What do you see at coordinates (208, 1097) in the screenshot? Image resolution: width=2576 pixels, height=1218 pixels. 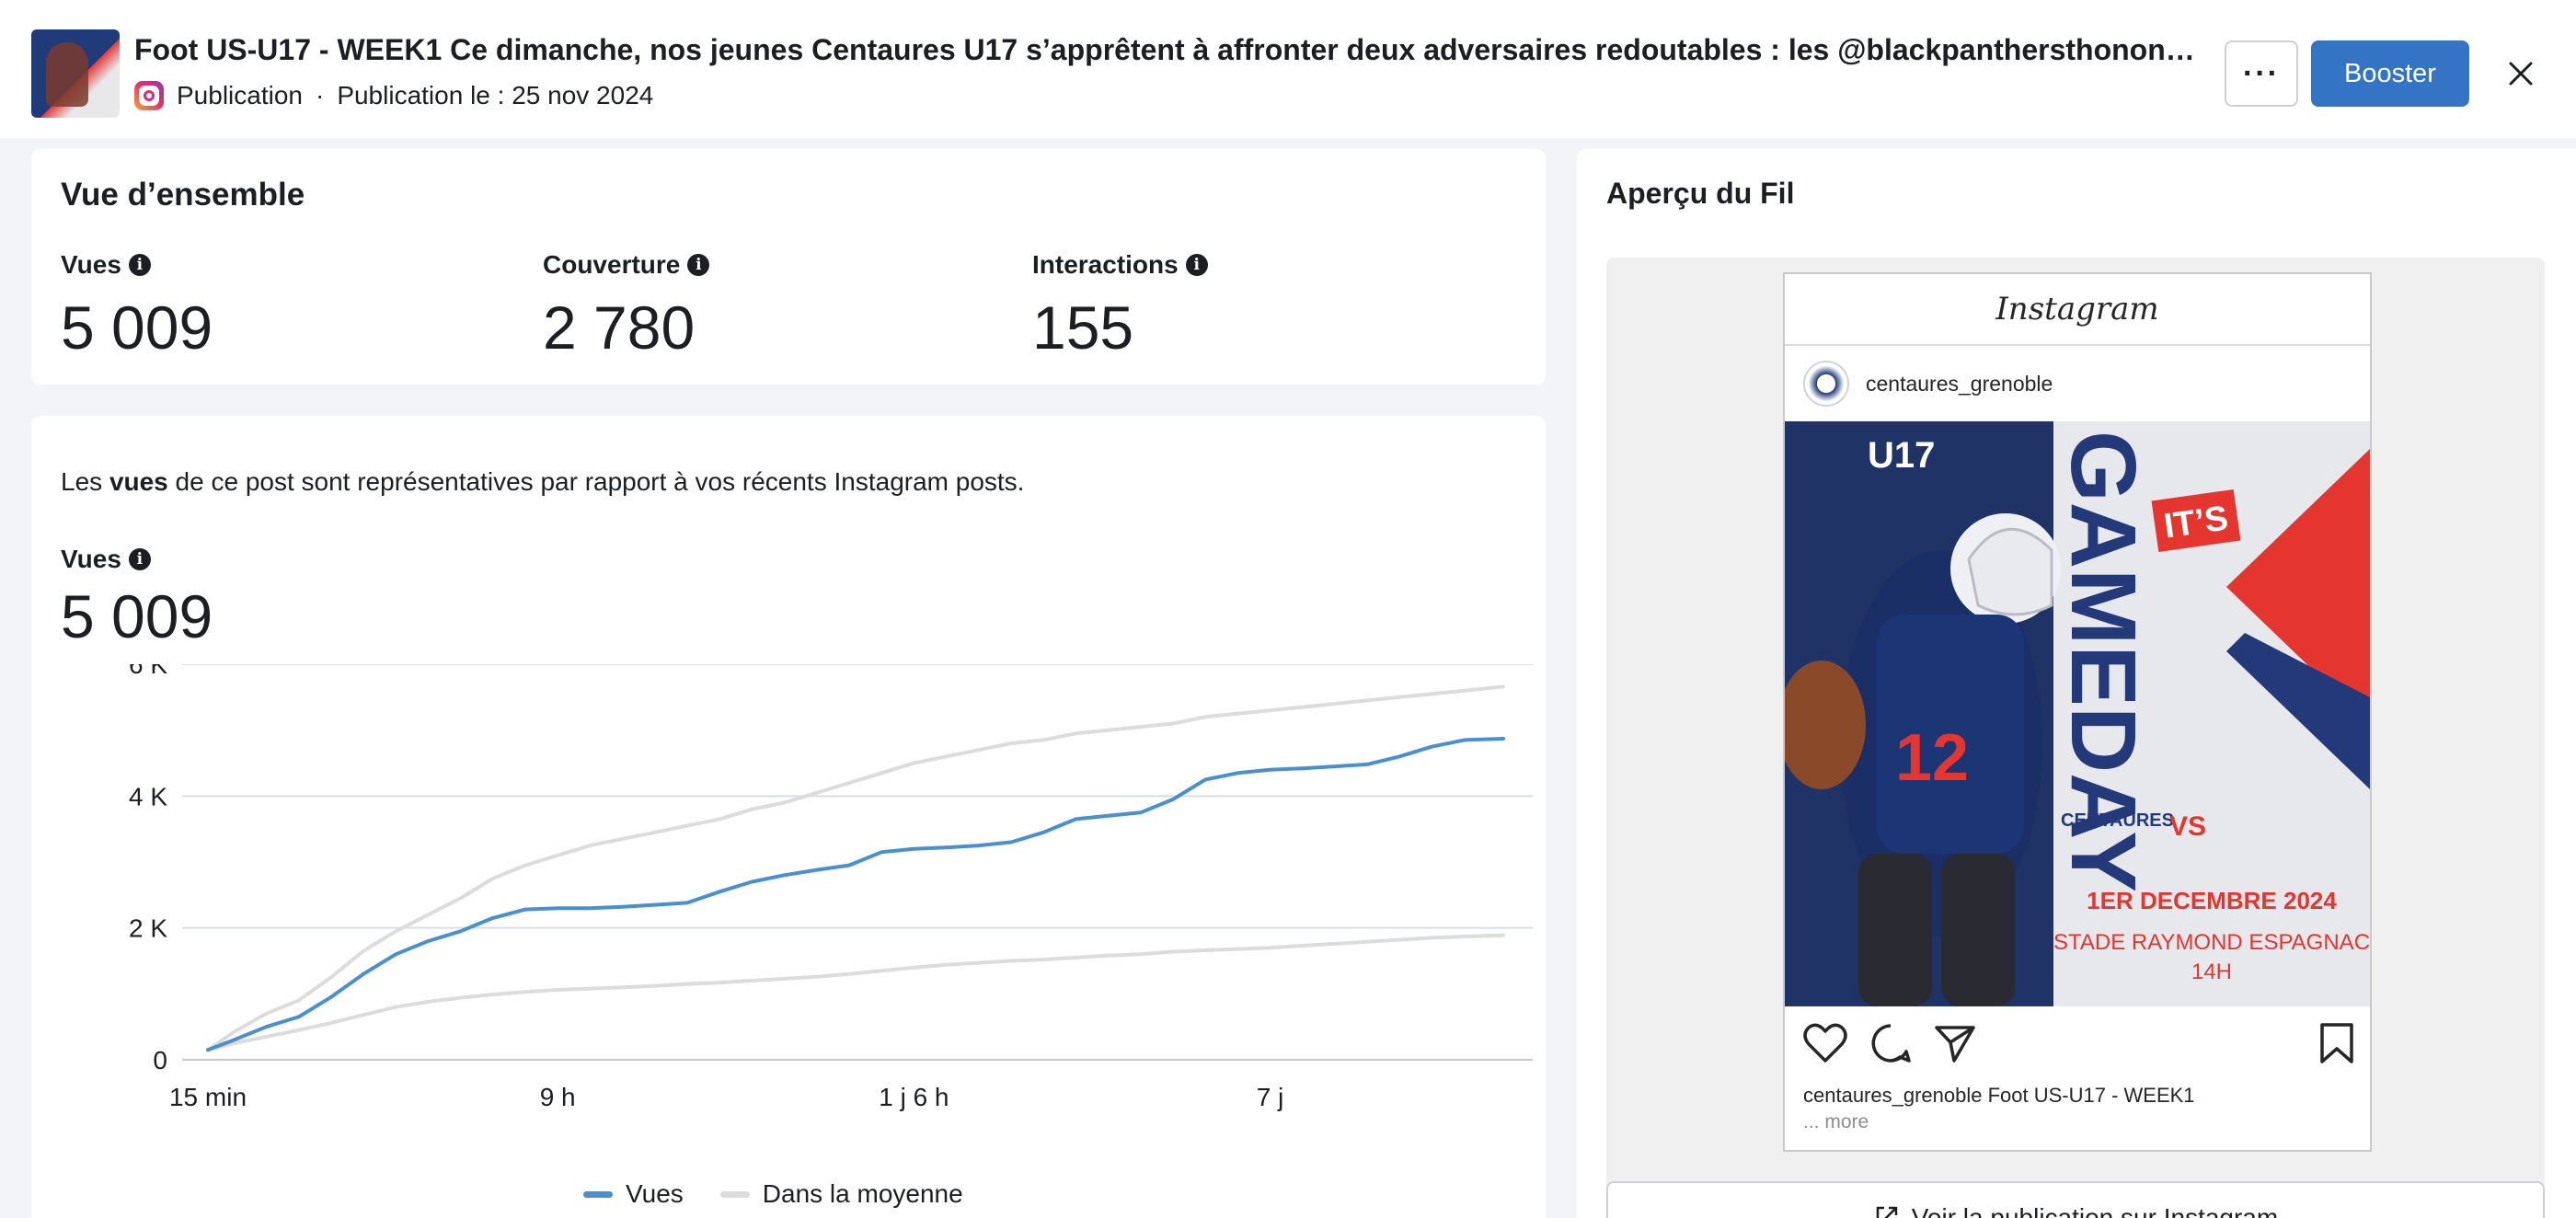 I see `x-tick-label: 15 min` at bounding box center [208, 1097].